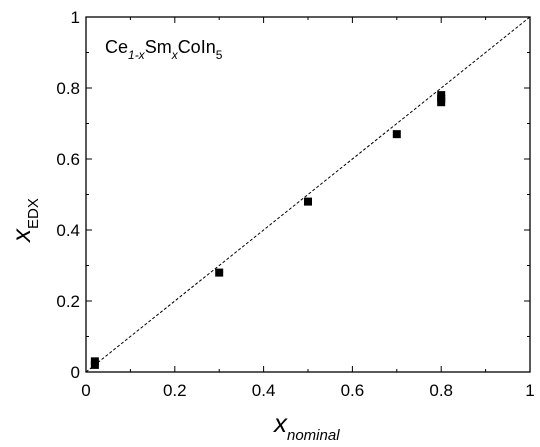  I want to click on x-tick-label: 0.4, so click(264, 390).